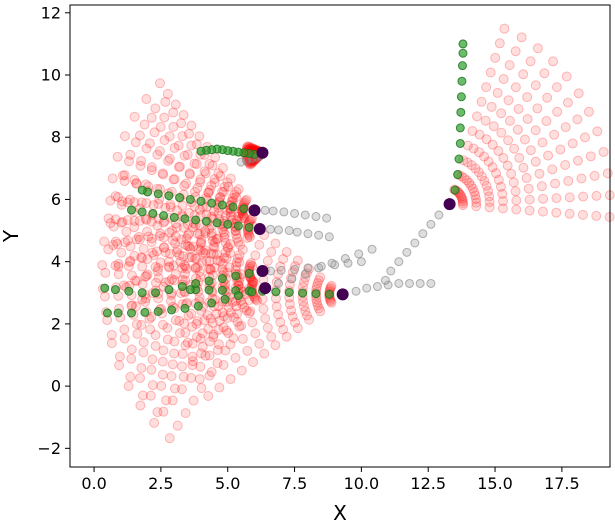  I want to click on y-tick-label: −2, so click(49, 448).